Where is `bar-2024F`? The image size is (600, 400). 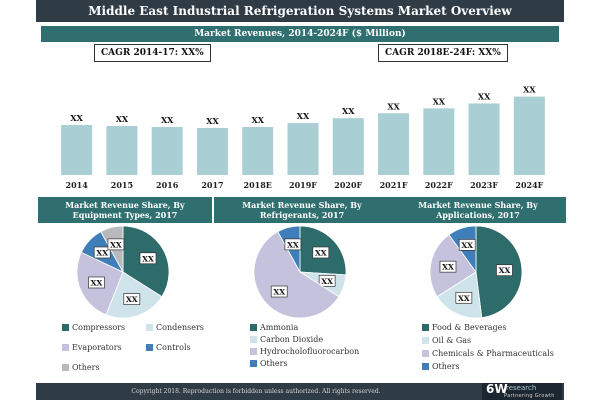
bar-2024F is located at coordinates (529, 135).